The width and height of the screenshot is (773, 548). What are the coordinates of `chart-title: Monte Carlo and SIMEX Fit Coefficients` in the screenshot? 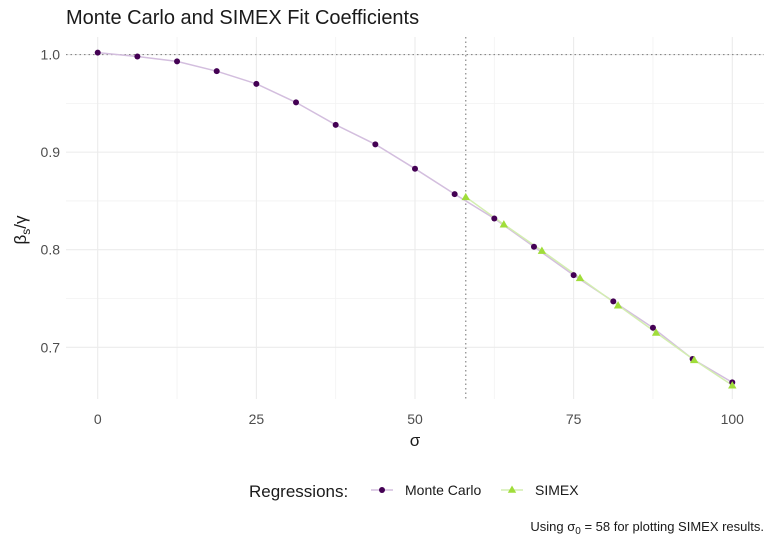 It's located at (242, 18).